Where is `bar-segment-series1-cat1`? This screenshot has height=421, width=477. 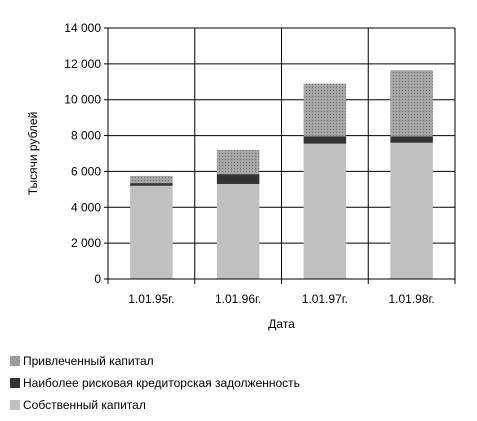
bar-segment-series1-cat1 is located at coordinates (238, 179).